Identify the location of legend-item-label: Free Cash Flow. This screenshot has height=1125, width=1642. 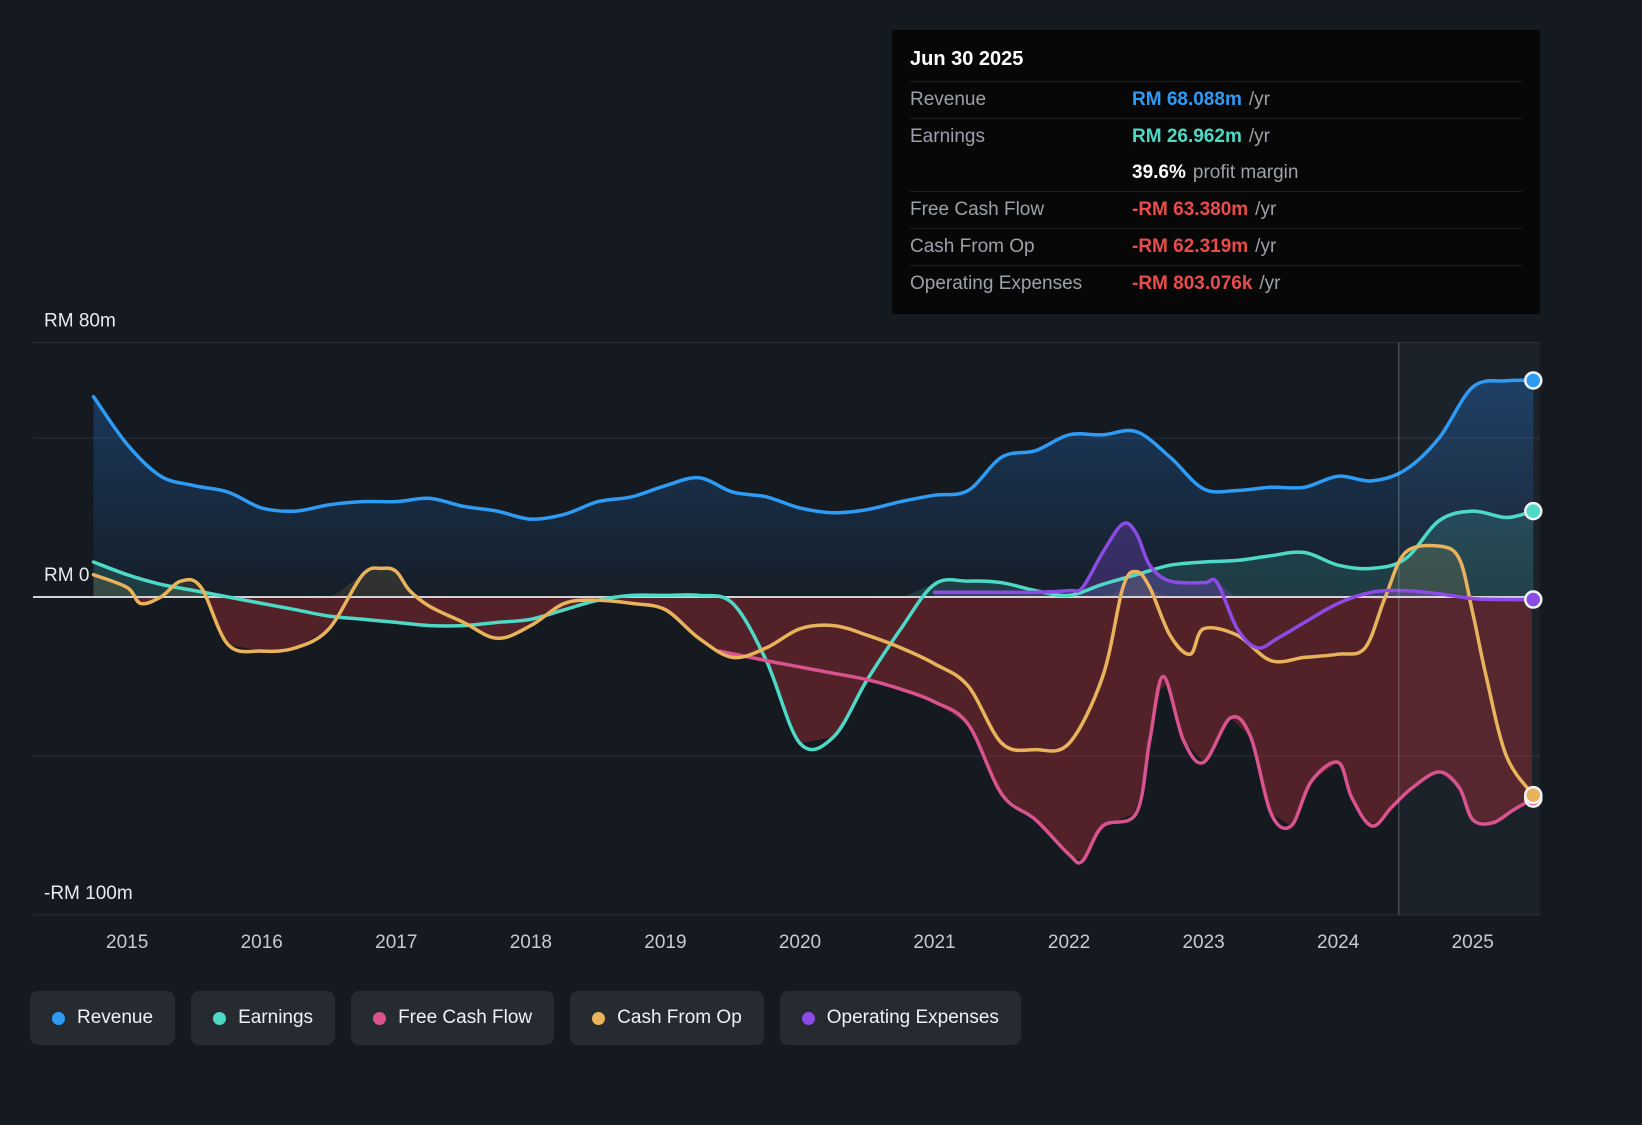
(465, 1017).